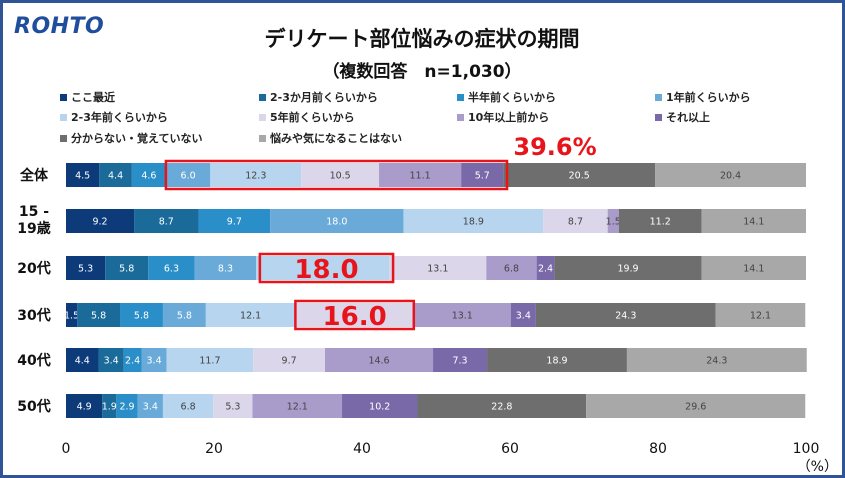 Image resolution: width=845 pixels, height=478 pixels. What do you see at coordinates (335, 138) in the screenshot?
I see `legend-label: 悩みや気になることはない` at bounding box center [335, 138].